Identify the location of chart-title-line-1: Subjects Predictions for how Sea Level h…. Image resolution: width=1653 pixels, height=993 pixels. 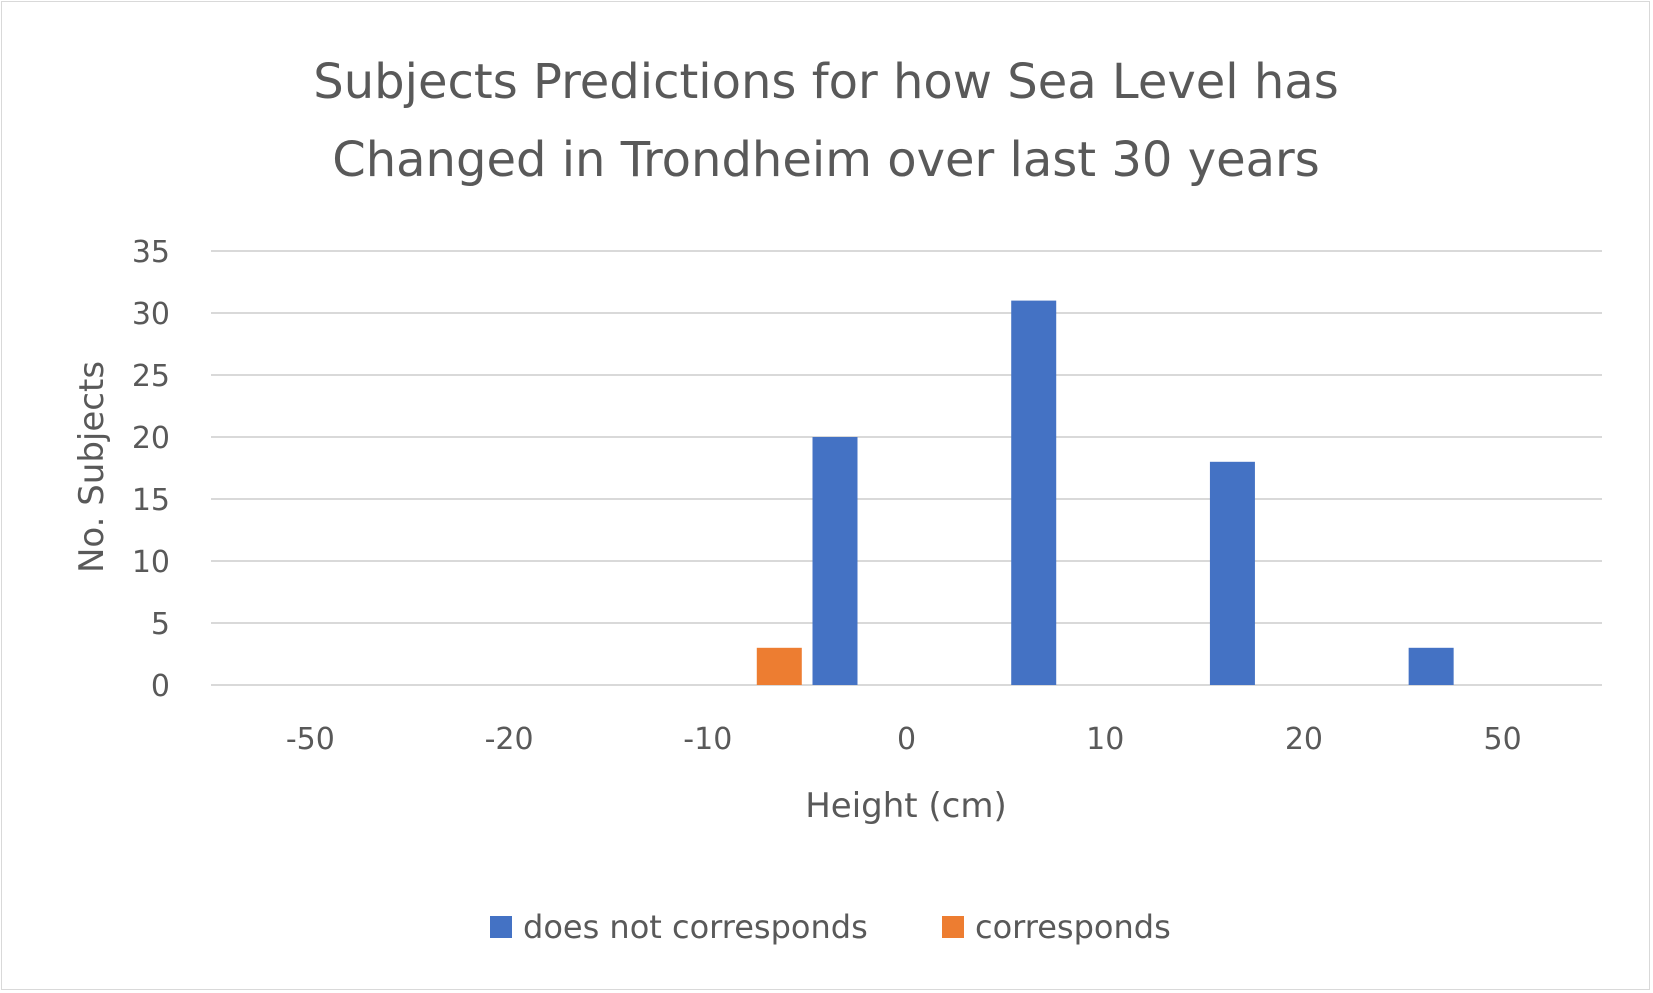
(825, 82).